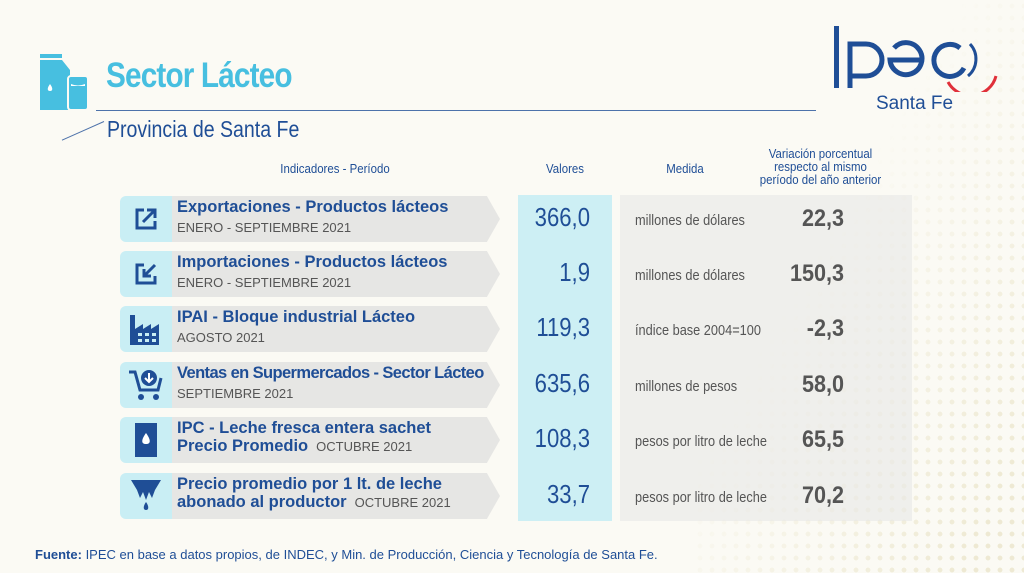 The image size is (1024, 573). What do you see at coordinates (262, 502) in the screenshot?
I see `indicator-title2: abonado al productor` at bounding box center [262, 502].